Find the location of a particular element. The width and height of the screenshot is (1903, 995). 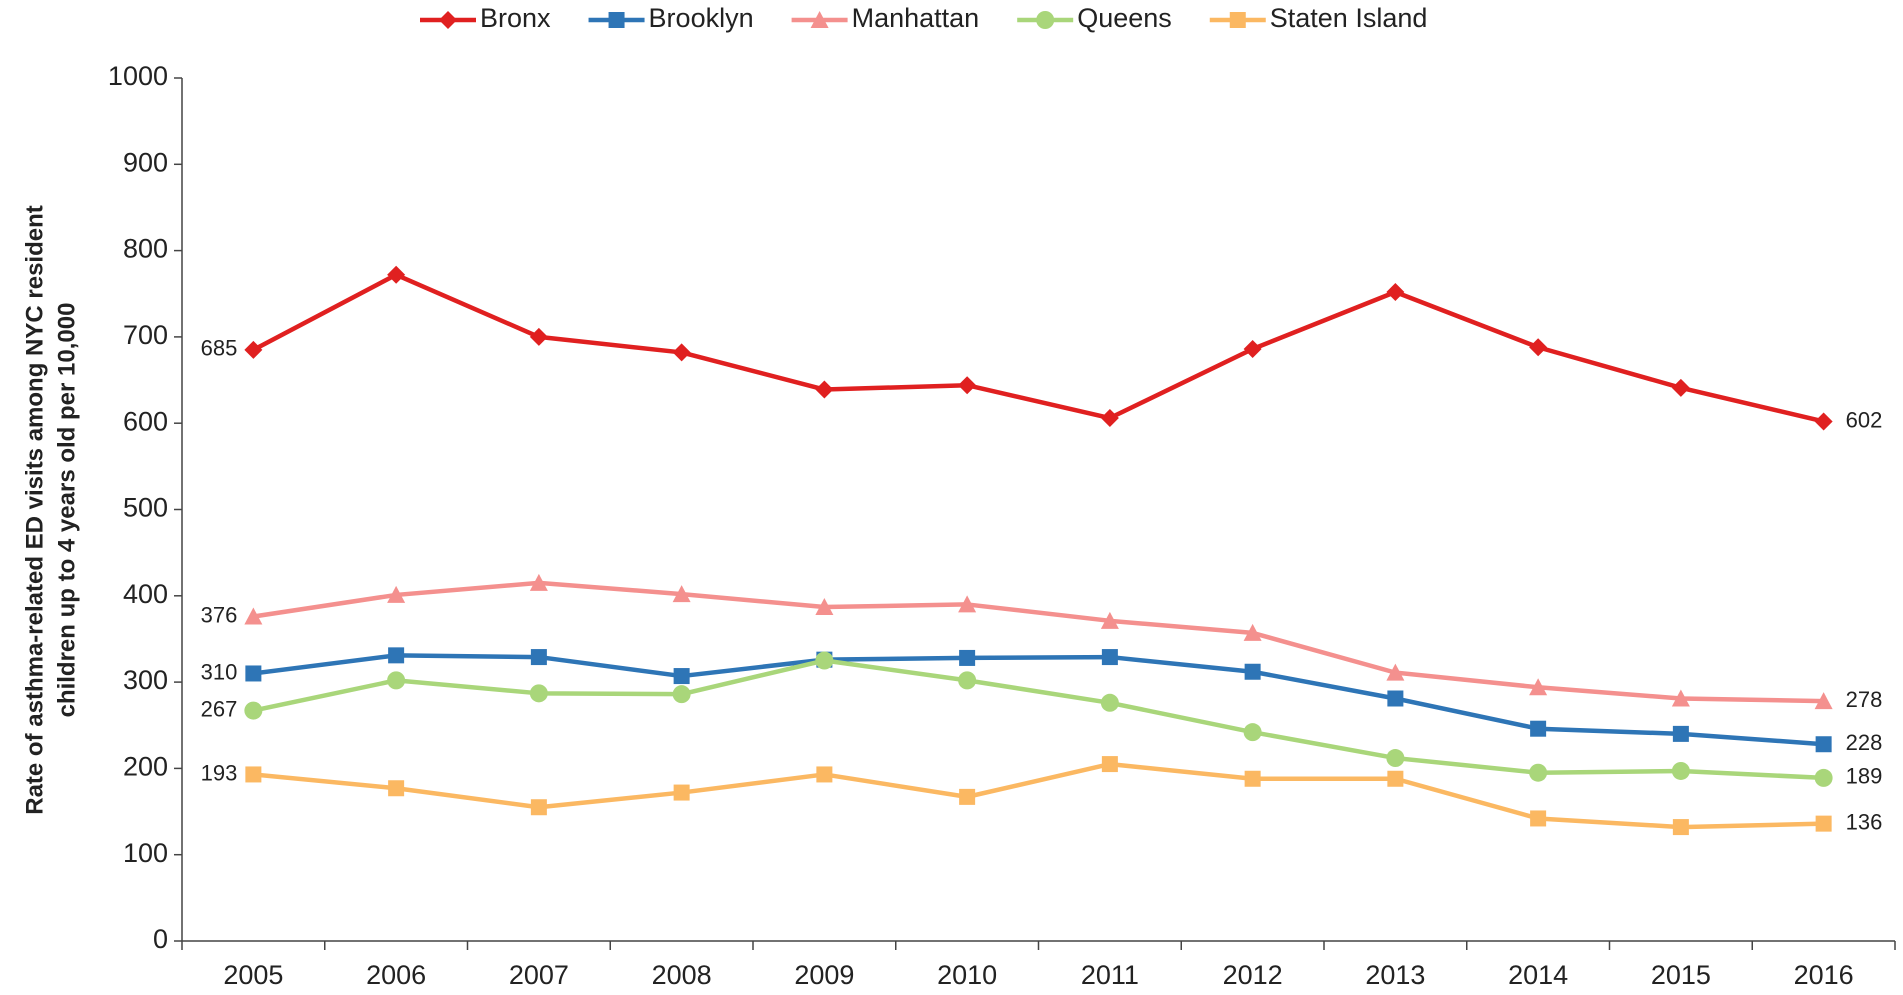

x-tick-label: 2011 is located at coordinates (1110, 975).